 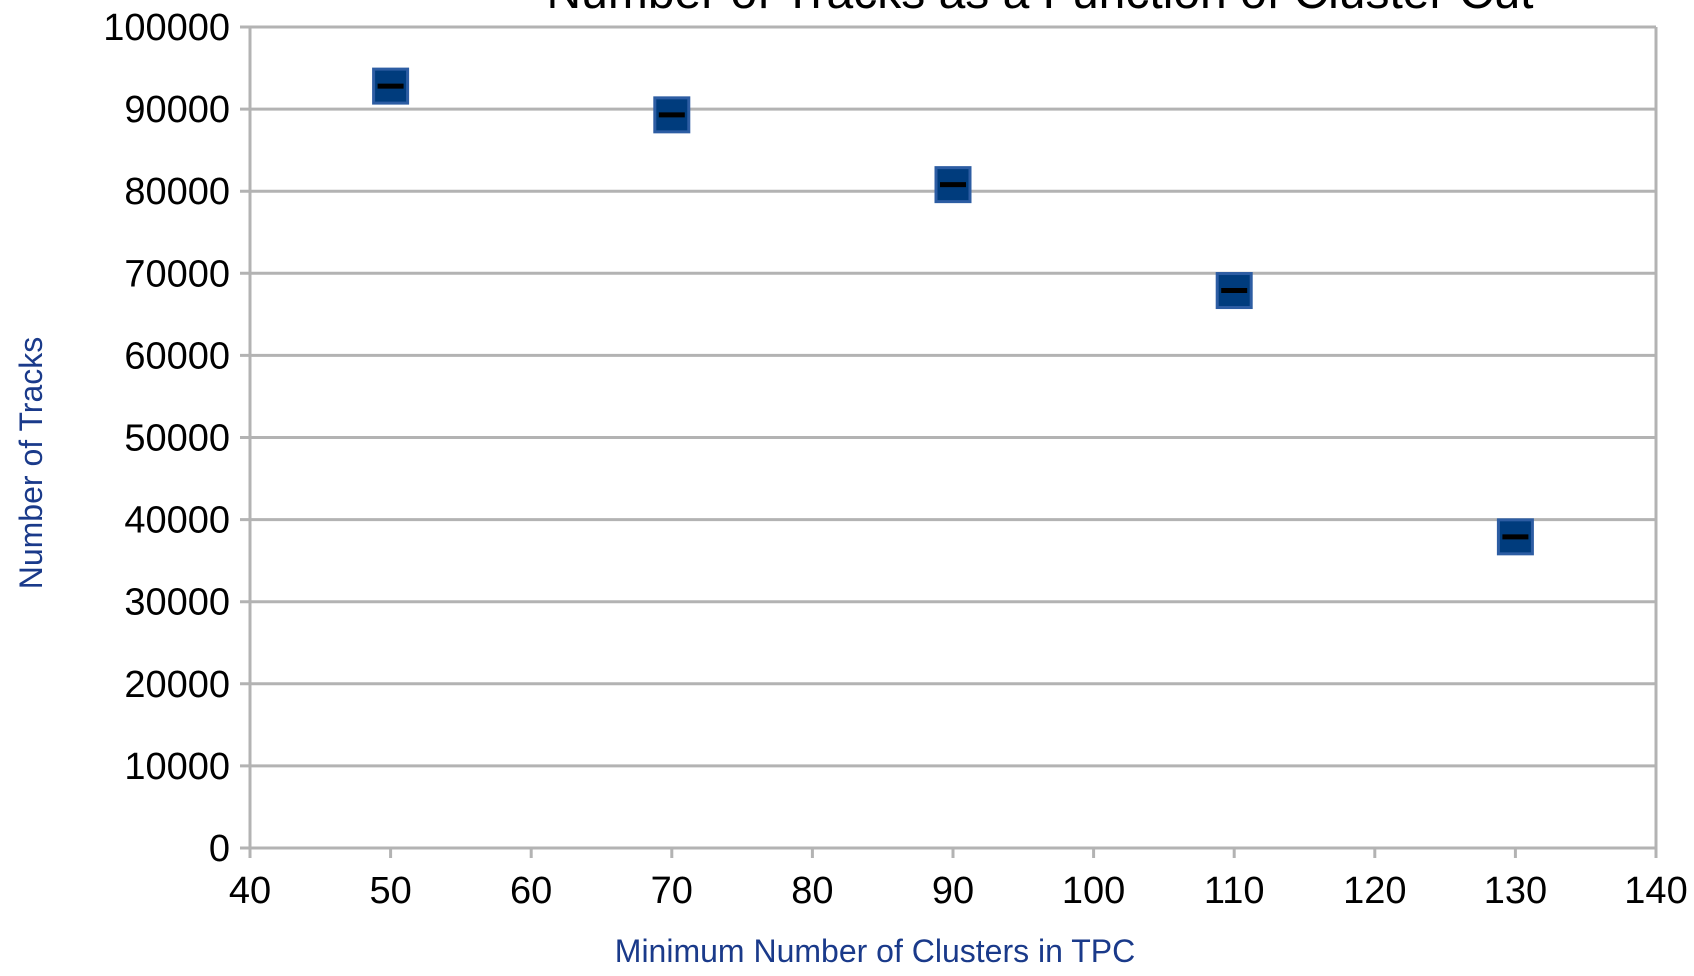 What do you see at coordinates (953, 891) in the screenshot?
I see `x-tick-label: 90` at bounding box center [953, 891].